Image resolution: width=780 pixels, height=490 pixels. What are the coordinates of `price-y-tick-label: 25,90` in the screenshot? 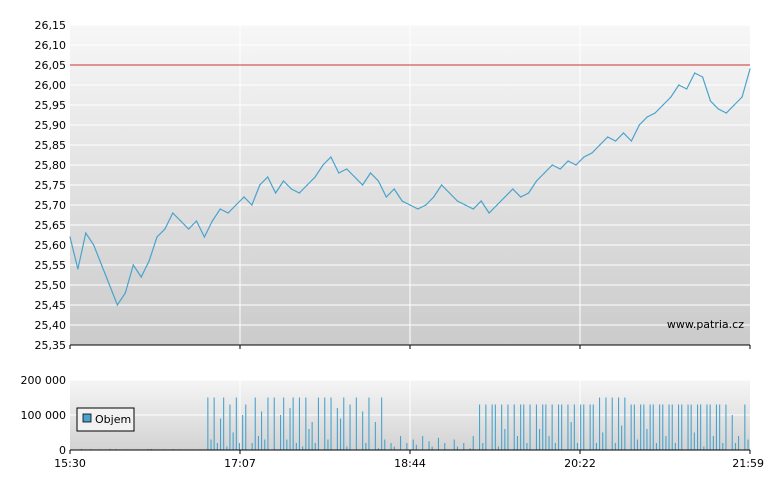 It's located at (51, 125).